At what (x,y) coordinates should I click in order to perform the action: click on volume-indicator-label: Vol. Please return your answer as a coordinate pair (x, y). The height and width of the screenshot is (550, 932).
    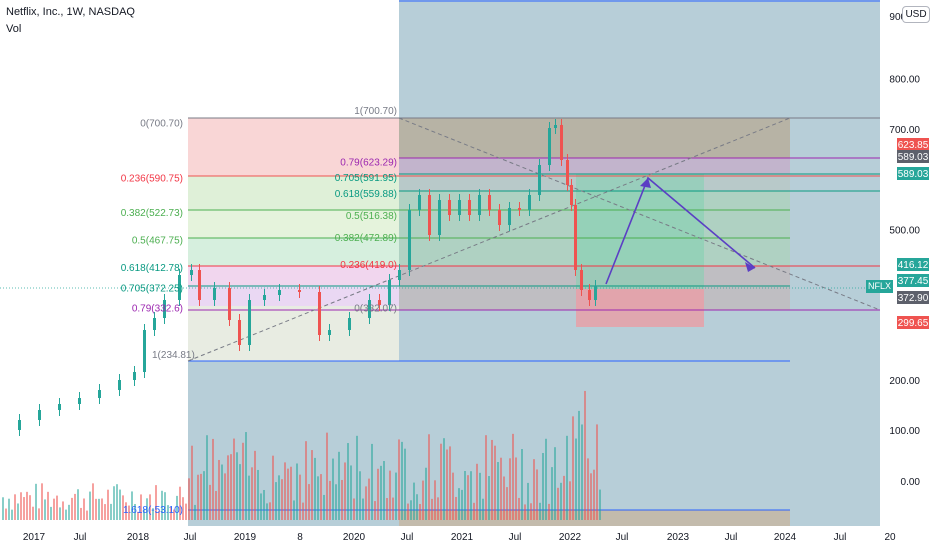
    Looking at the image, I should click on (14, 29).